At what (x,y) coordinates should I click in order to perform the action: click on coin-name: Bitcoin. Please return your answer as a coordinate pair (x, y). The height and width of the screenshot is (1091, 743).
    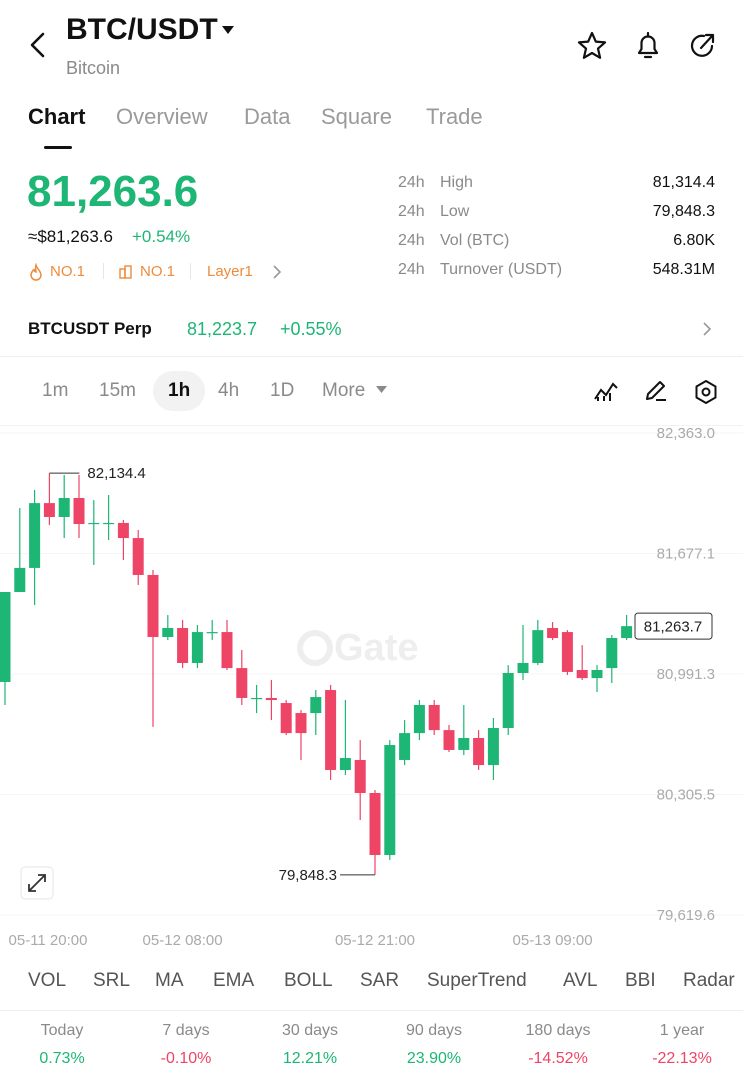
    Looking at the image, I should click on (93, 68).